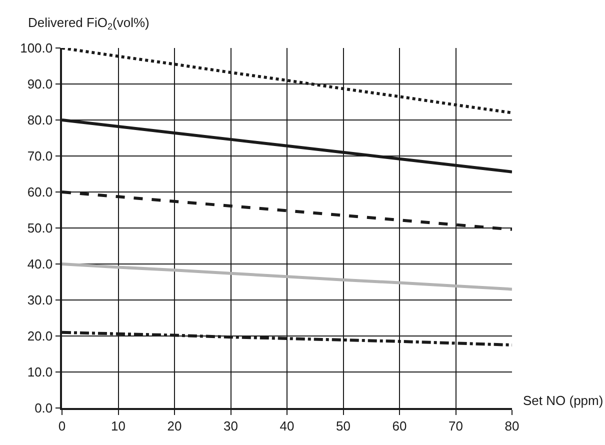 The image size is (605, 445). What do you see at coordinates (89, 23) in the screenshot?
I see `y-axis-title: Delivered FiO$_{2}$(vol%)` at bounding box center [89, 23].